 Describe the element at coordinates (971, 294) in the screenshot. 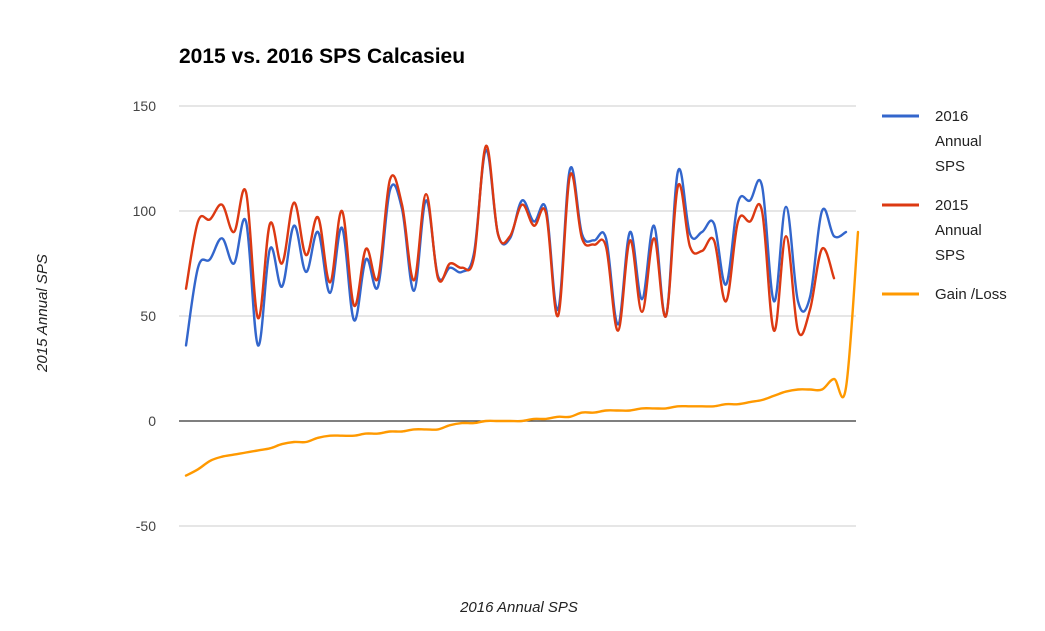

I see `legend-label-gain-loss: Gain /Loss` at that location.